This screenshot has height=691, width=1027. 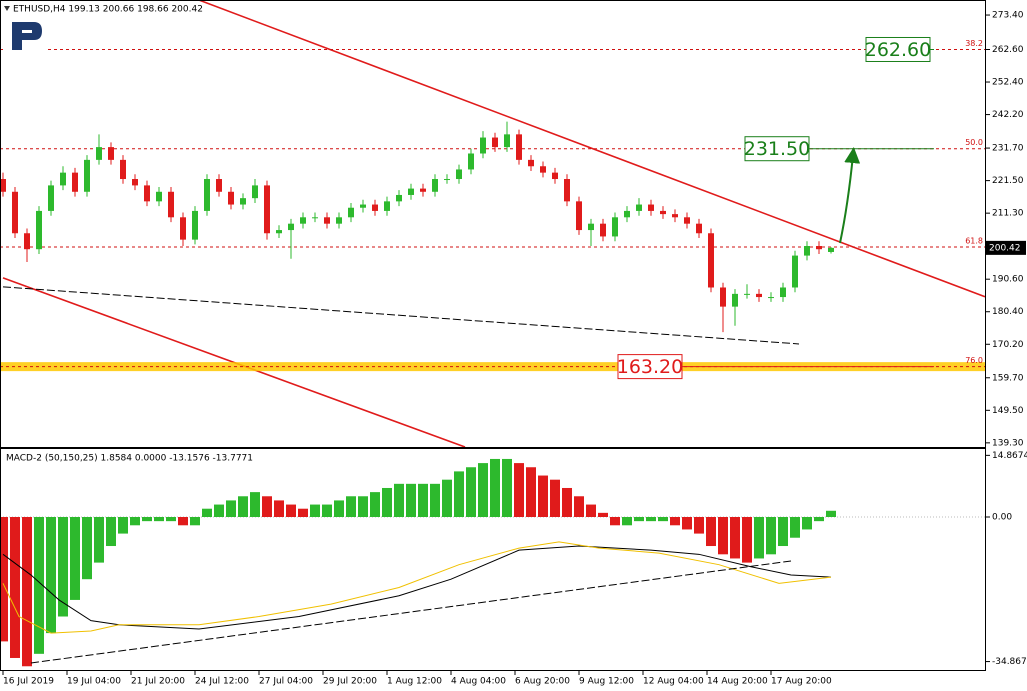 What do you see at coordinates (222, 682) in the screenshot?
I see `x-tick-label: 24 Jul 12:00` at bounding box center [222, 682].